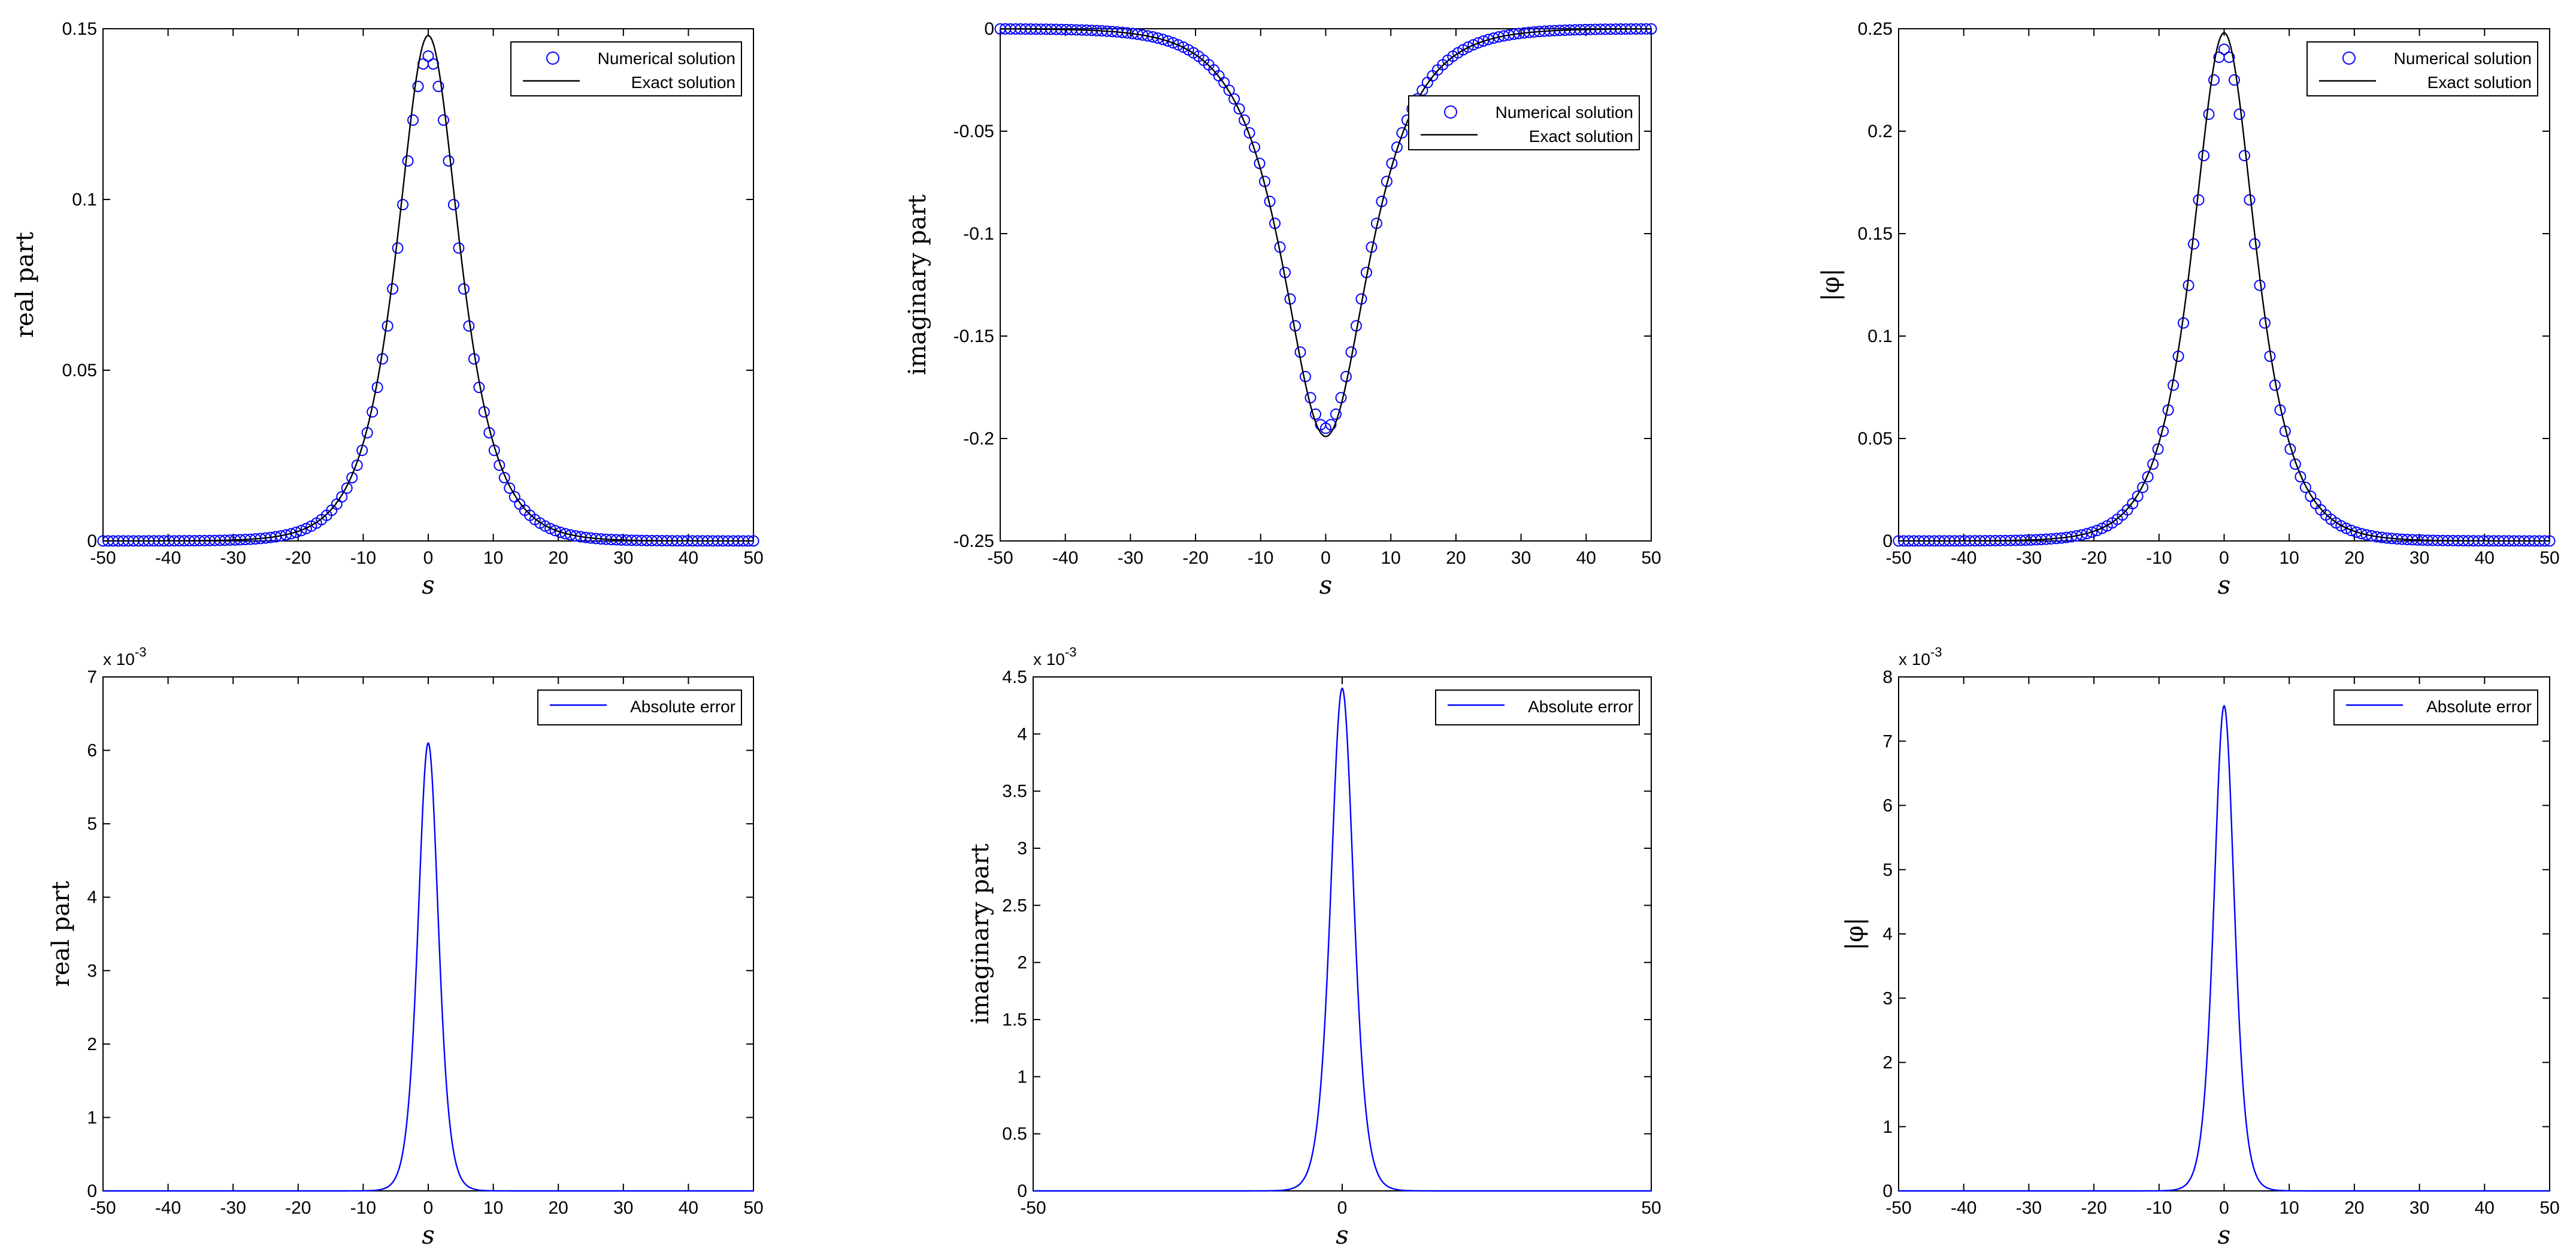  I want to click on y-tick-label: 0.5, so click(1014, 1134).